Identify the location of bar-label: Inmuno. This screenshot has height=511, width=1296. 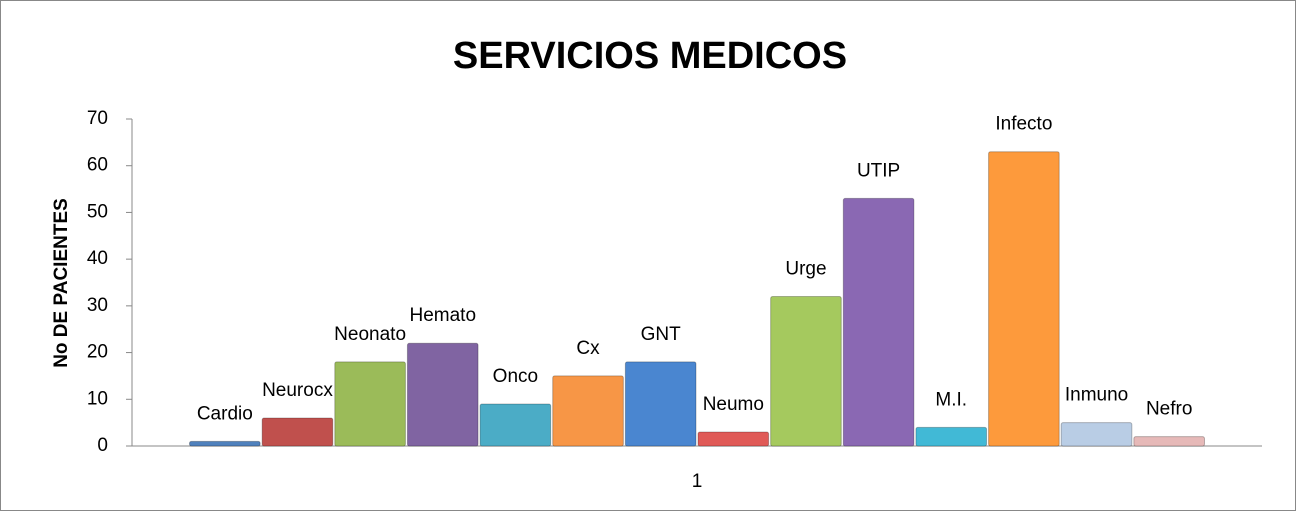
(1096, 395).